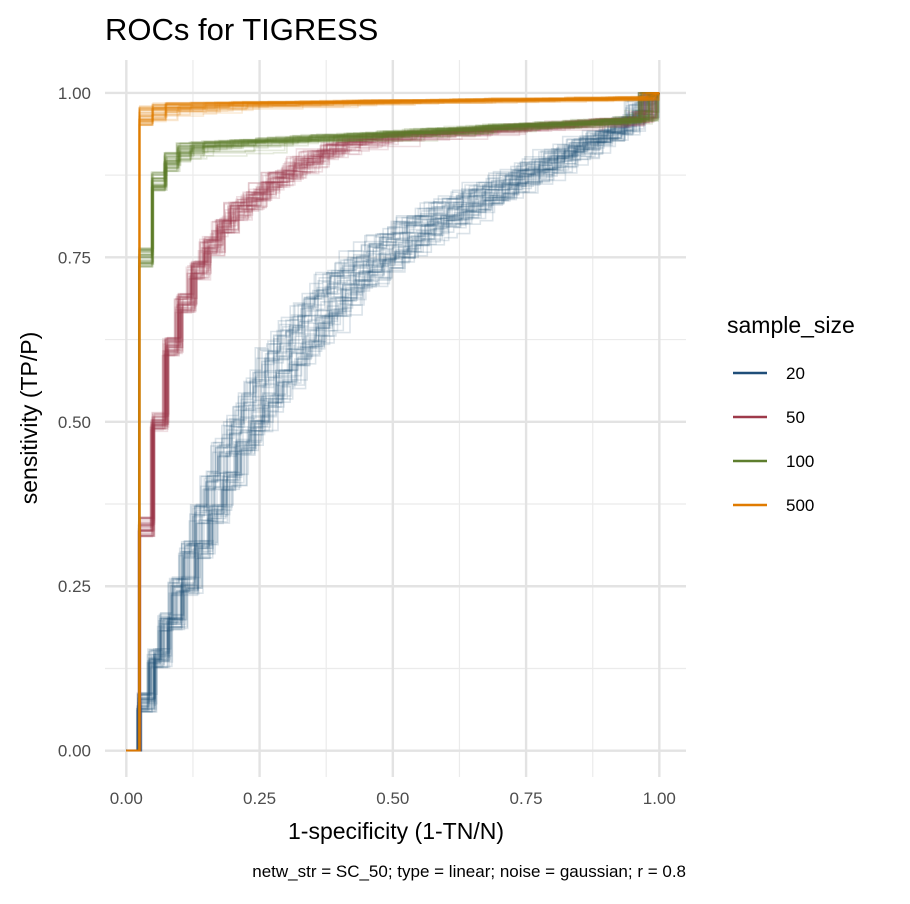 This screenshot has height=904, width=910. I want to click on legend-label: 20, so click(795, 373).